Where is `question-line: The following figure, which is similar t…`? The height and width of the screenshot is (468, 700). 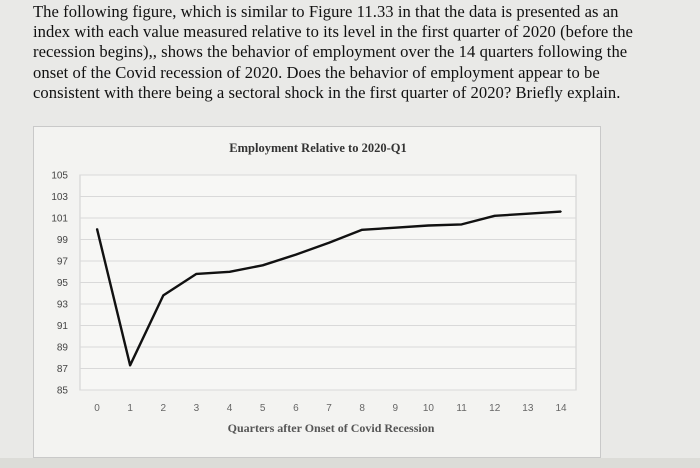
question-line: The following figure, which is similar t… is located at coordinates (326, 11).